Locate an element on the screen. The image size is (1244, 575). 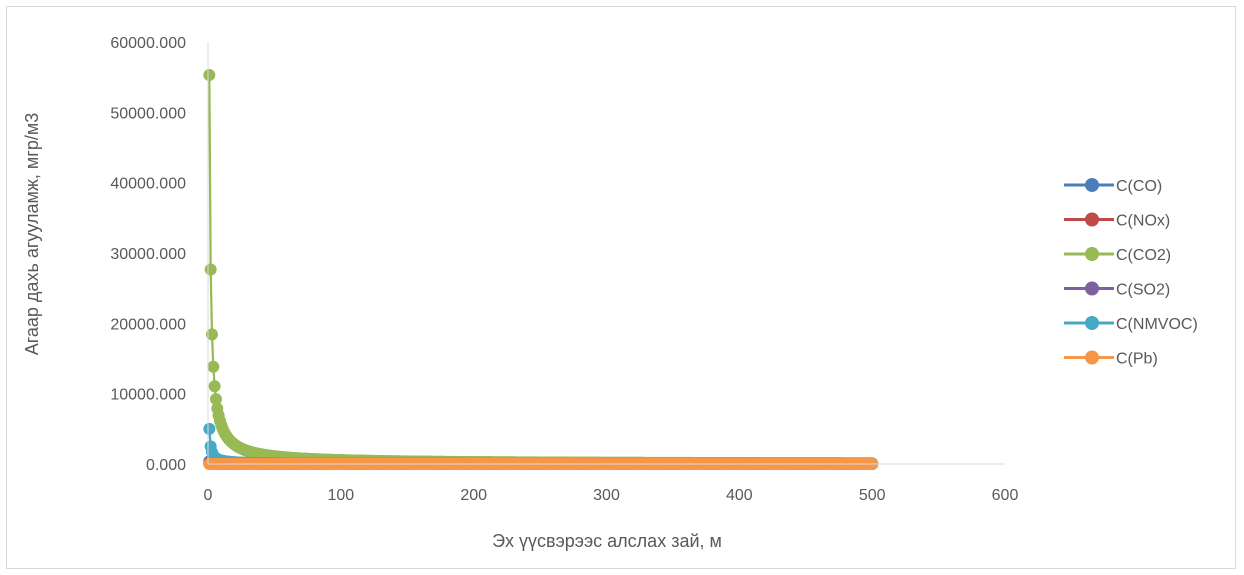
x-tick-label: 100 is located at coordinates (340, 495).